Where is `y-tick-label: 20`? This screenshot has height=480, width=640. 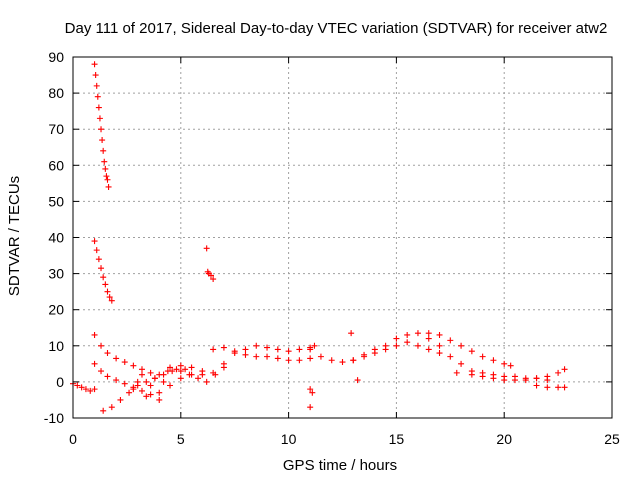 y-tick-label: 20 is located at coordinates (56, 310).